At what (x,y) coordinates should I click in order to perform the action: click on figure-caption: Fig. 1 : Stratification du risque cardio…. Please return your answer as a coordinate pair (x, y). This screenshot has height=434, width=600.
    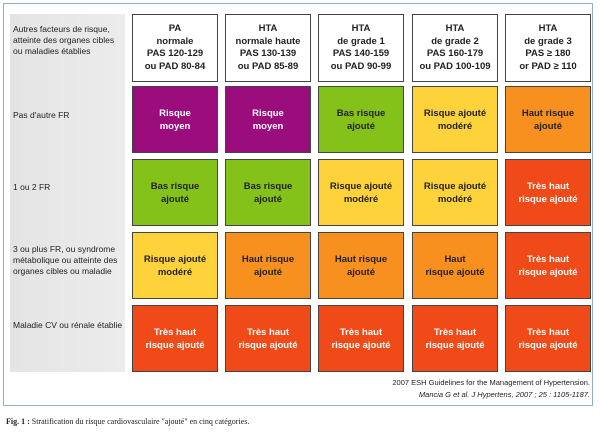
    Looking at the image, I should click on (127, 421).